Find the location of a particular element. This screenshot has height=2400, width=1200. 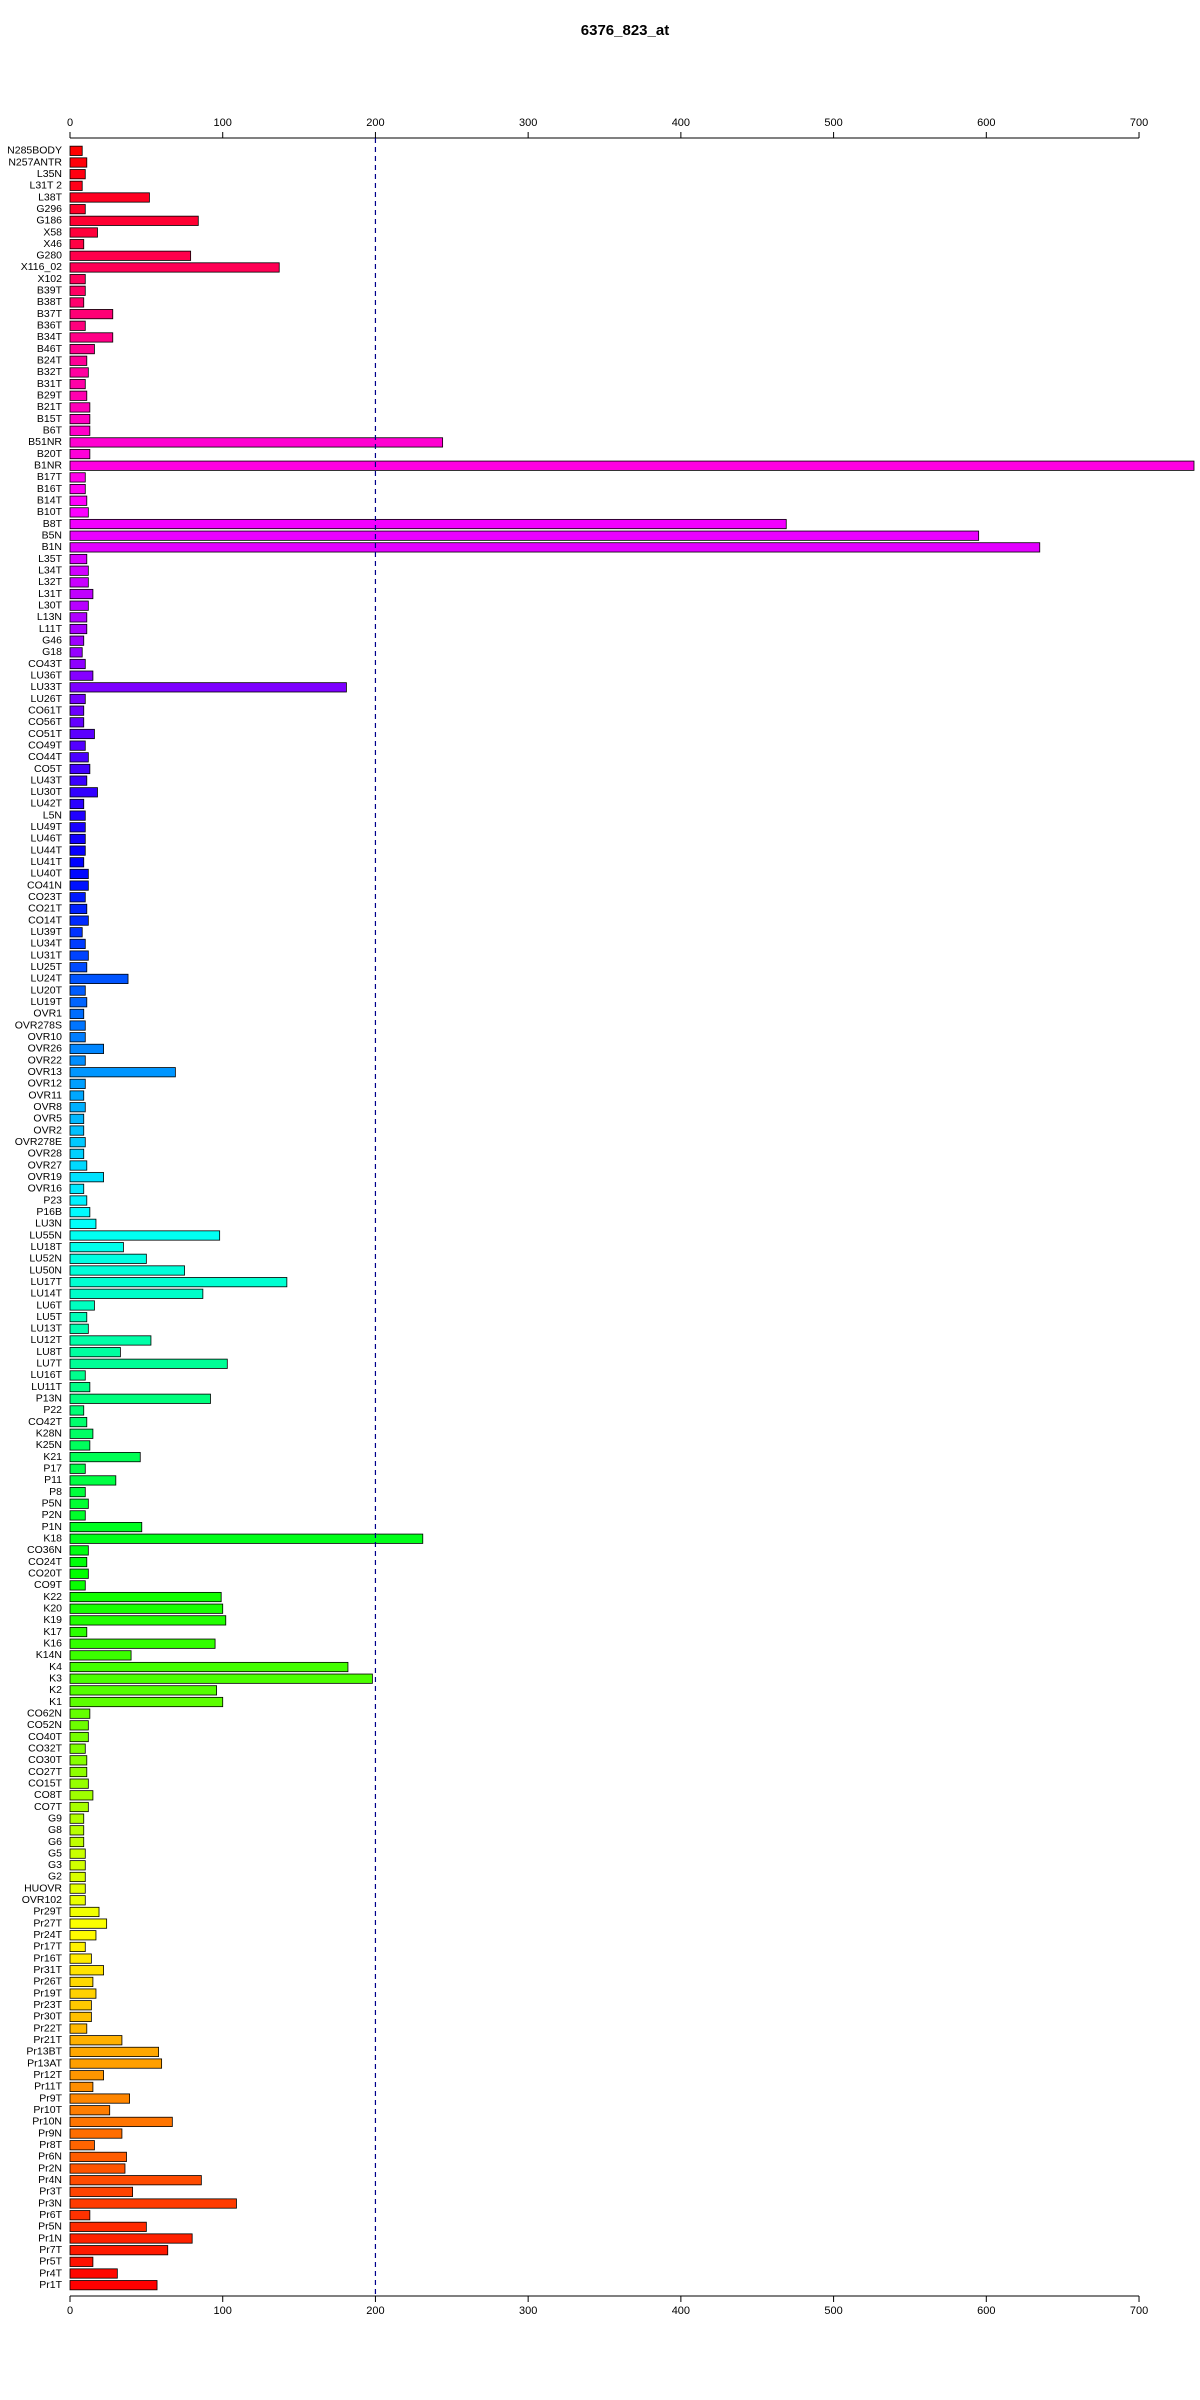

y-tick-label: LU49T is located at coordinates (46, 827).